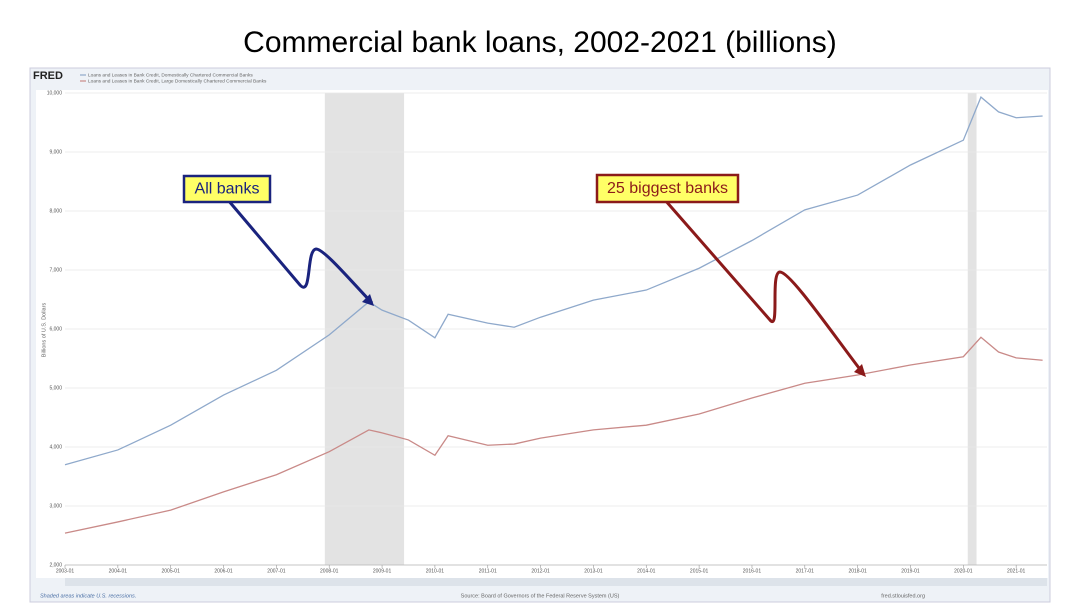  What do you see at coordinates (963, 571) in the screenshot?
I see `x-tick-label: 2020-01` at bounding box center [963, 571].